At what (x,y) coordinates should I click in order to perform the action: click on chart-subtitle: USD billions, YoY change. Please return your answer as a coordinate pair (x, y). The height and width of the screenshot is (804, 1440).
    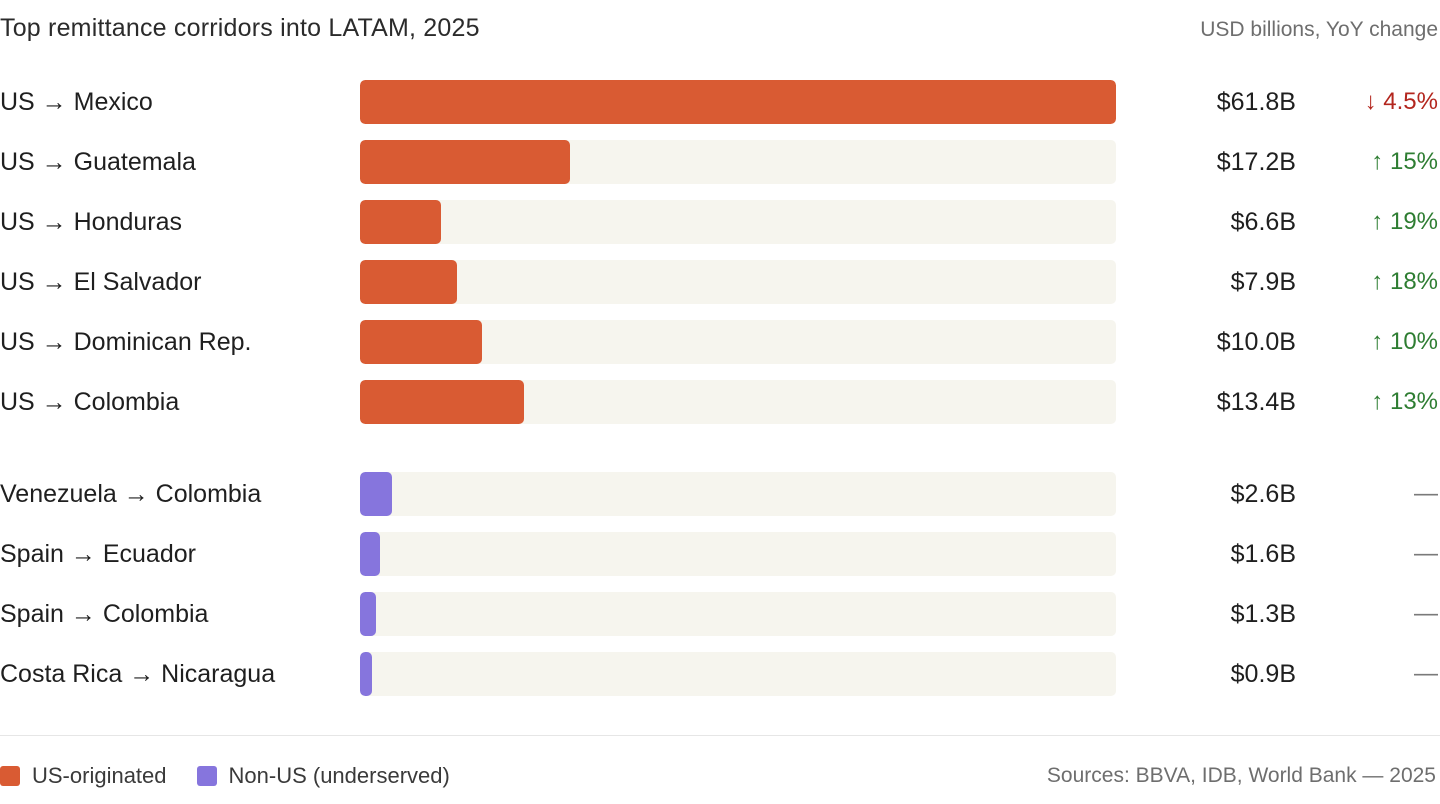
    Looking at the image, I should click on (1319, 29).